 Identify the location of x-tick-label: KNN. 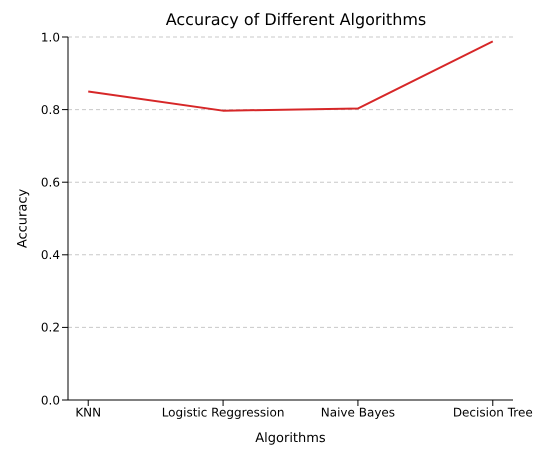
(88, 413).